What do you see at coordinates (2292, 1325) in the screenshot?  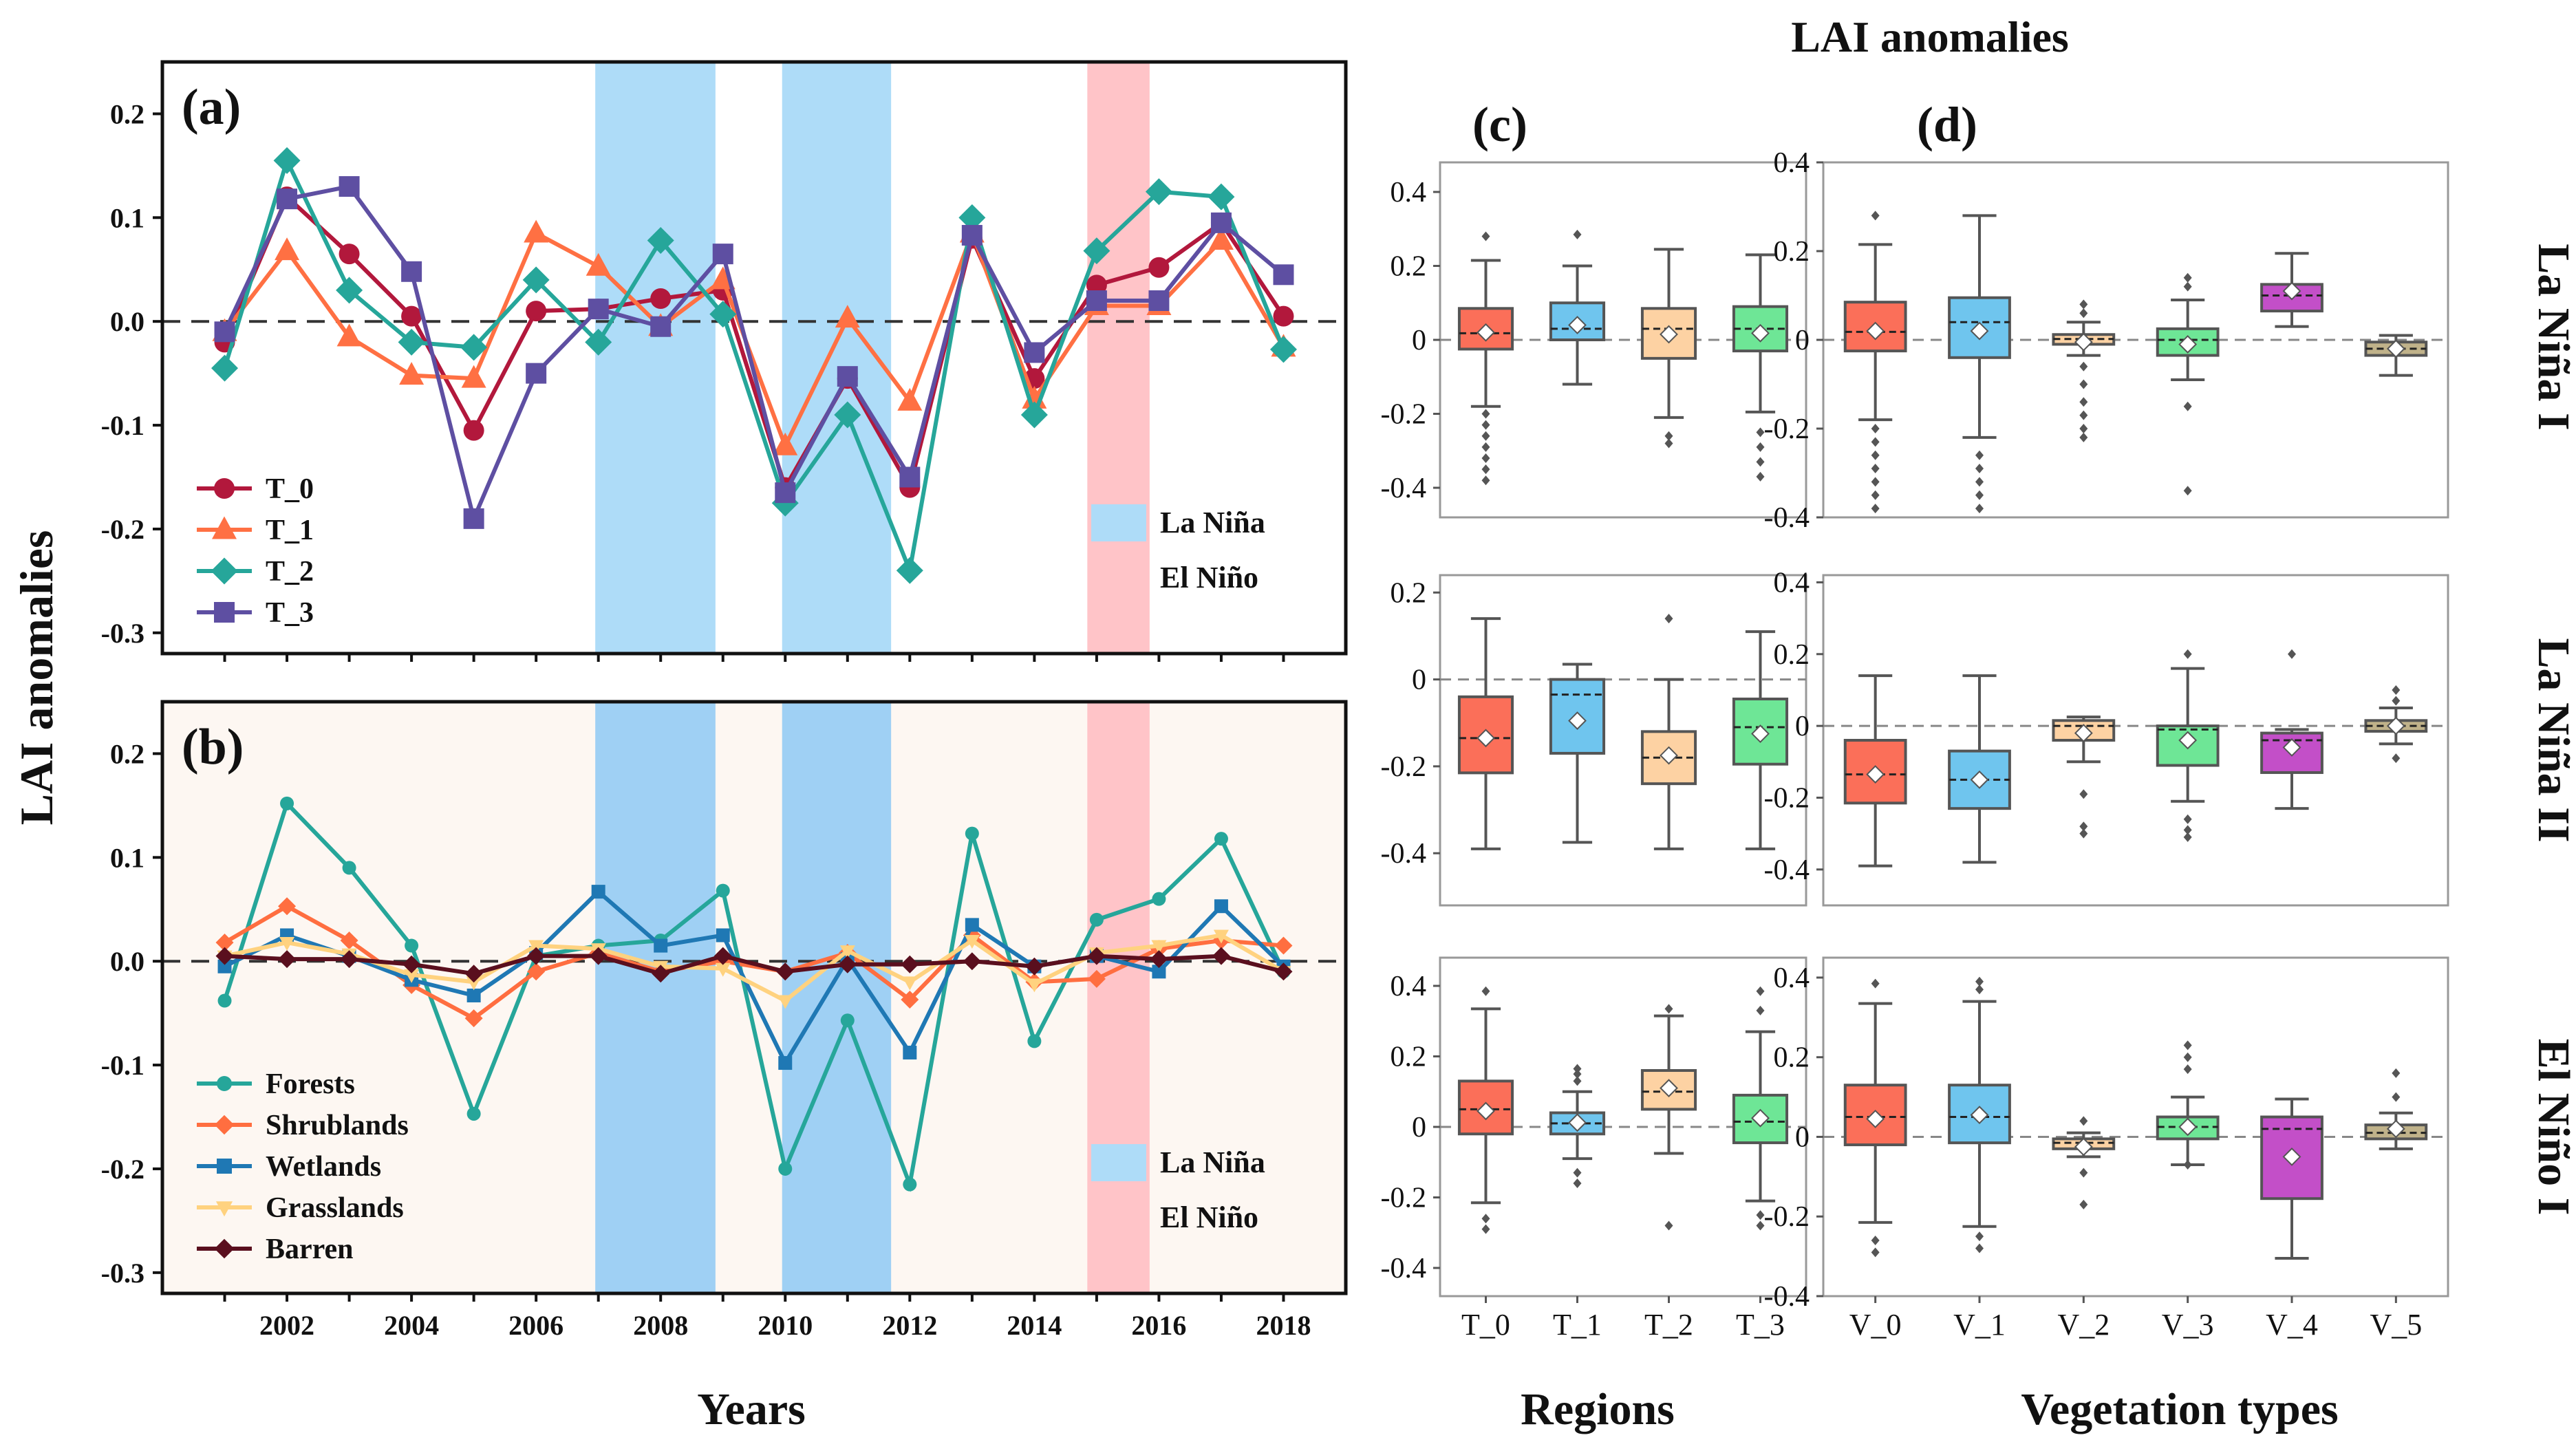 I see `x-tick-label: V_4` at bounding box center [2292, 1325].